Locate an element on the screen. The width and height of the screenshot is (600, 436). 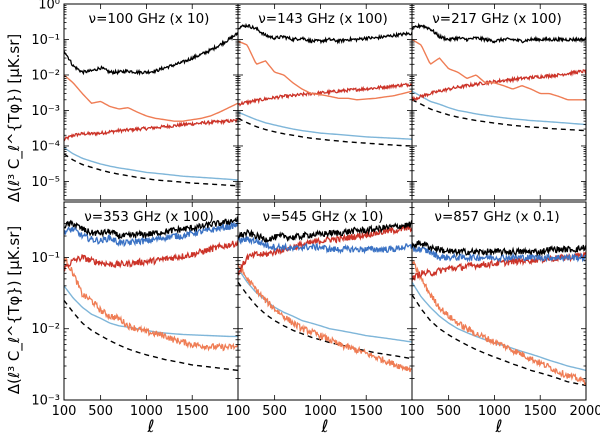
panel-title: ν=545 GHz (x 10) is located at coordinates (323, 217).